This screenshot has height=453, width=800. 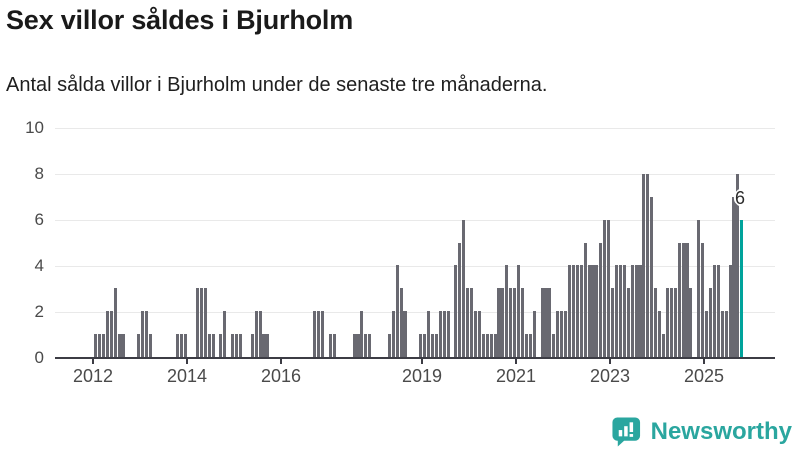 I want to click on newsworthy-logo: Newsworthy, so click(x=701, y=432).